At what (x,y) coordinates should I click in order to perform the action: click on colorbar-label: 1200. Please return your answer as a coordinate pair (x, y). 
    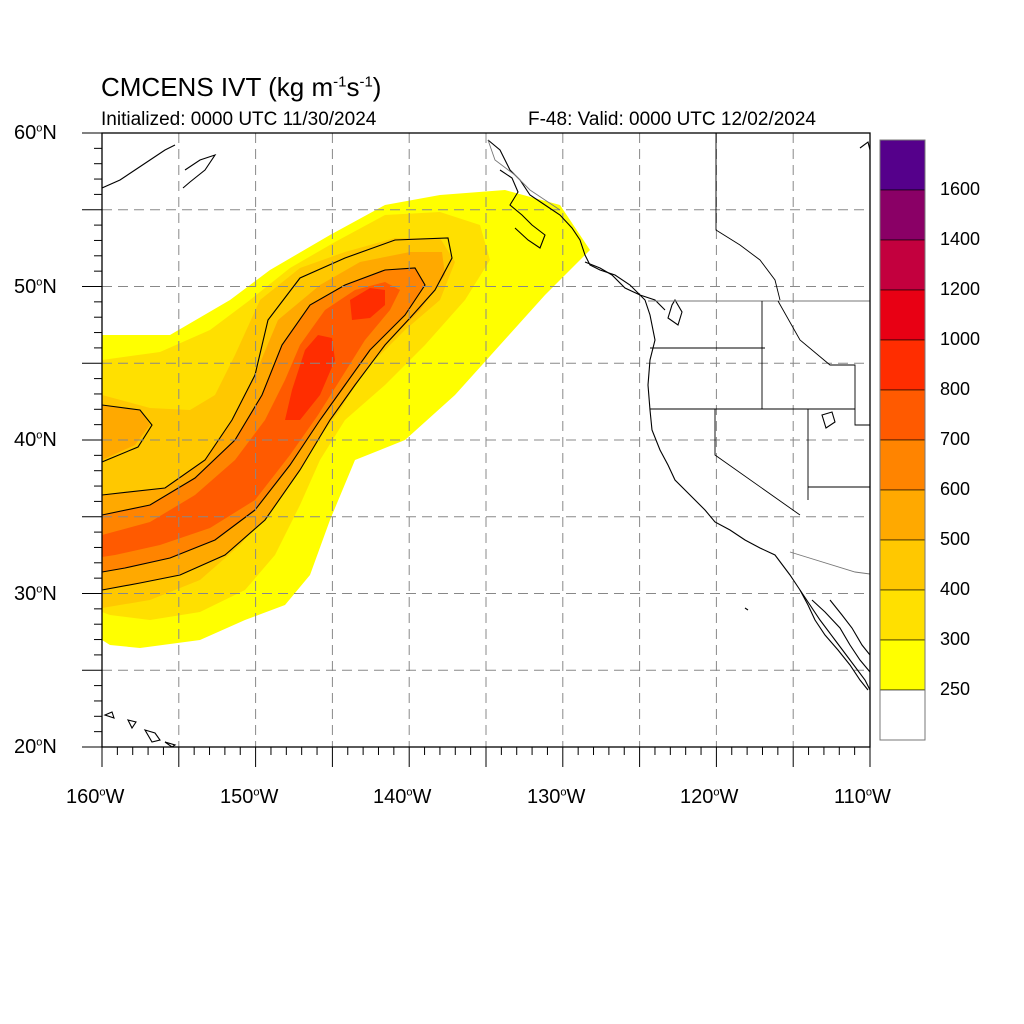
    Looking at the image, I should click on (960, 289).